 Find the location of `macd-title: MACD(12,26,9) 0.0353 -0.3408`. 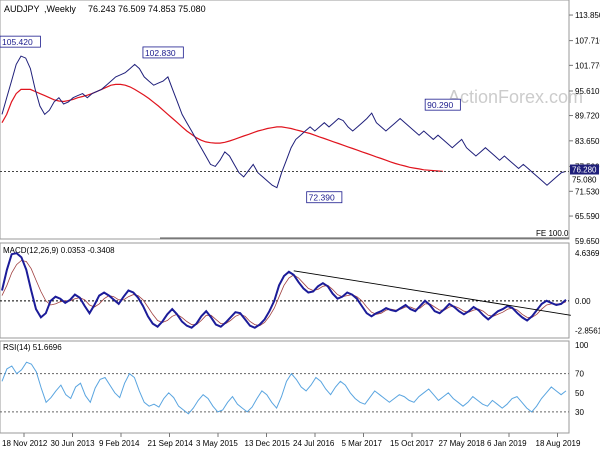

macd-title: MACD(12,26,9) 0.0353 -0.3408 is located at coordinates (59, 250).